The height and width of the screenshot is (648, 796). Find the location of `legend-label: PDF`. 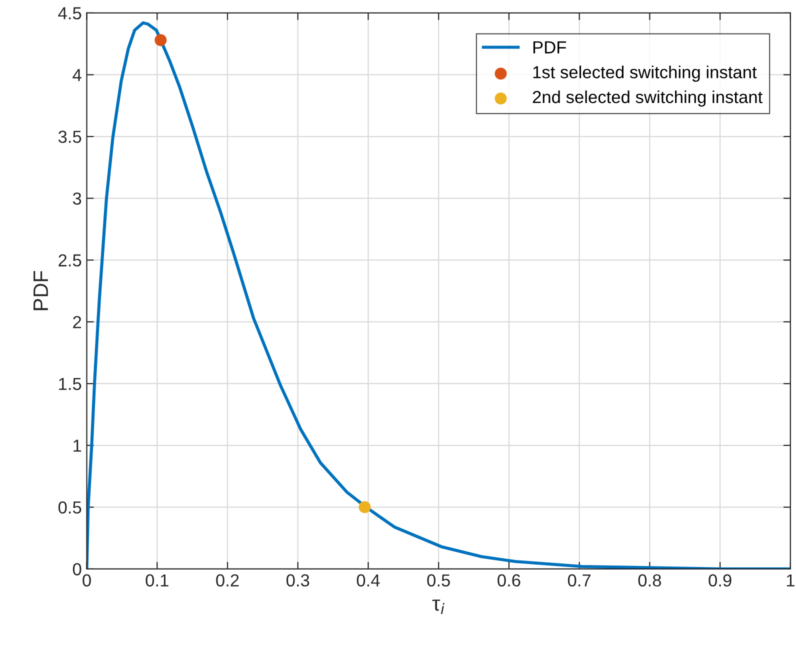

legend-label: PDF is located at coordinates (549, 47).